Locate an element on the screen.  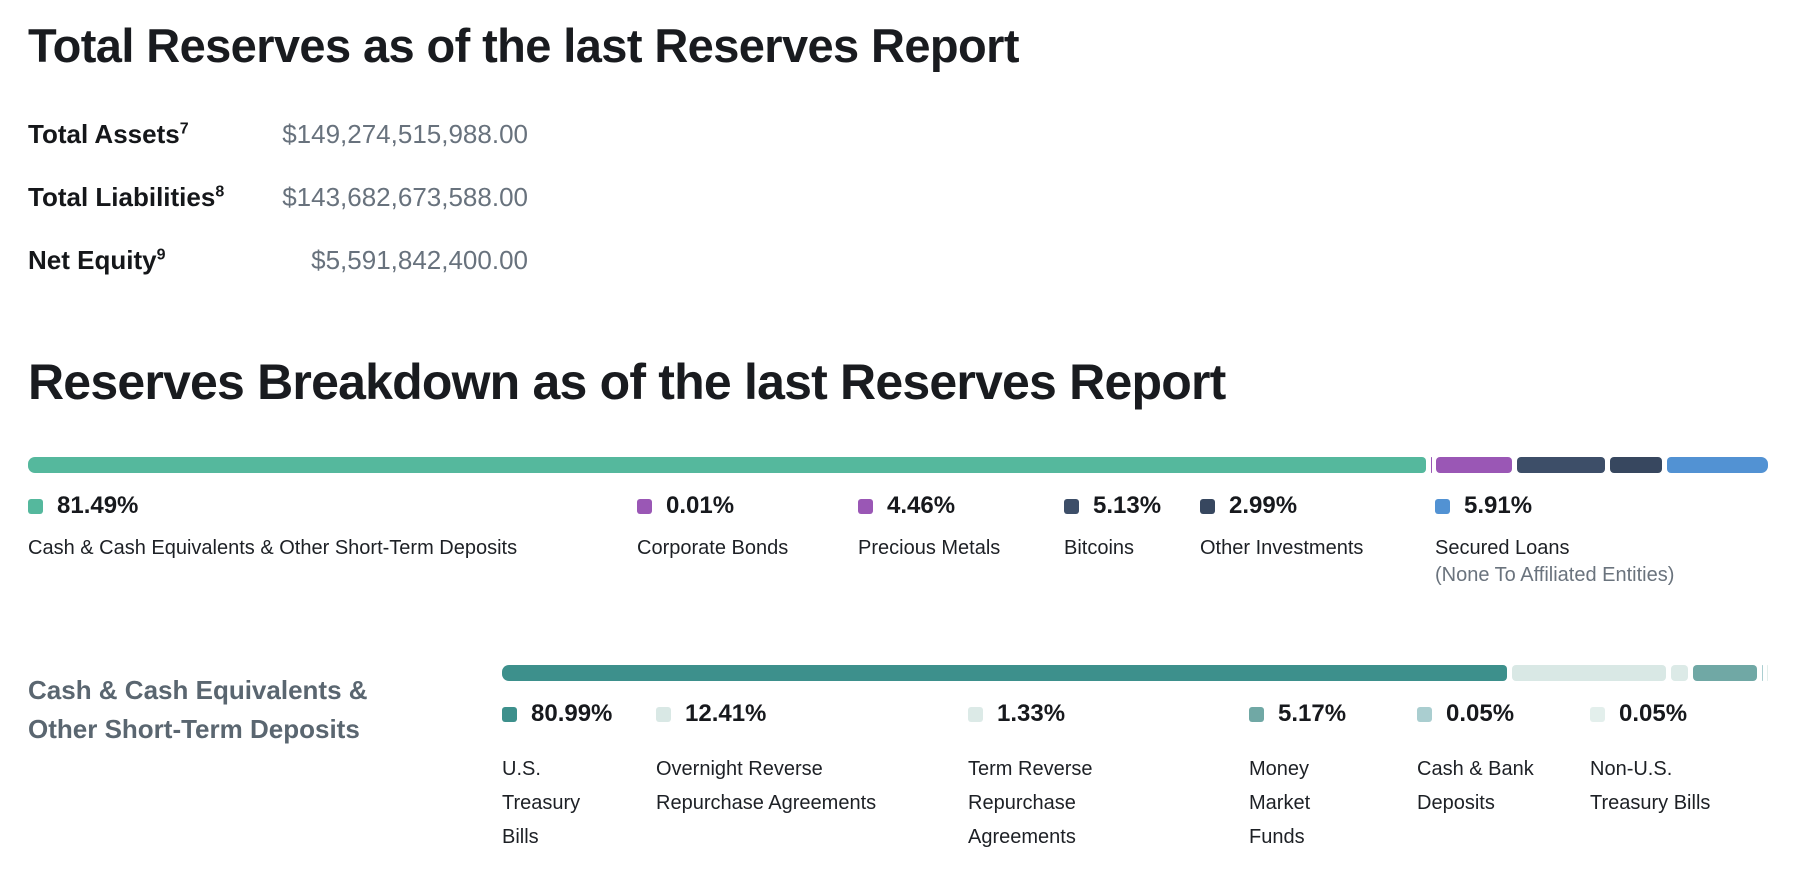
bar-segment-cash-equivalents is located at coordinates (727, 465).